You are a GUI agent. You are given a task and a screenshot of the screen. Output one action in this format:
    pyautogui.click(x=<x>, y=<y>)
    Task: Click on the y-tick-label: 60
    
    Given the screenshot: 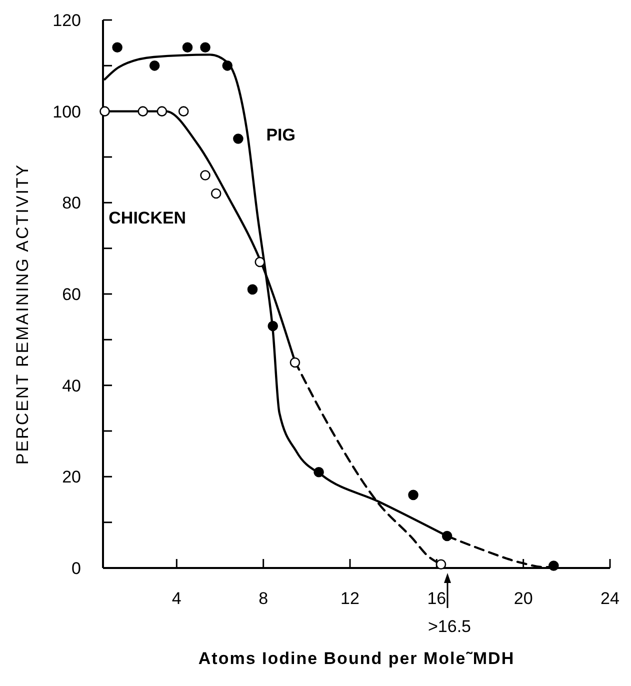 What is the action you would take?
    pyautogui.click(x=71, y=294)
    